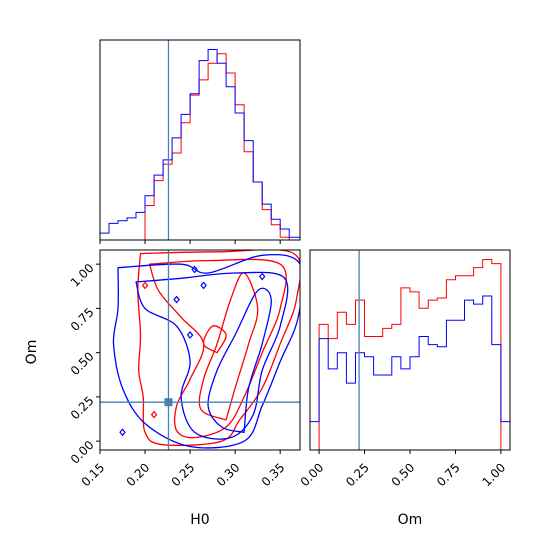  What do you see at coordinates (357, 474) in the screenshot?
I see `om-hist-x-tick-label: 0.25` at bounding box center [357, 474].